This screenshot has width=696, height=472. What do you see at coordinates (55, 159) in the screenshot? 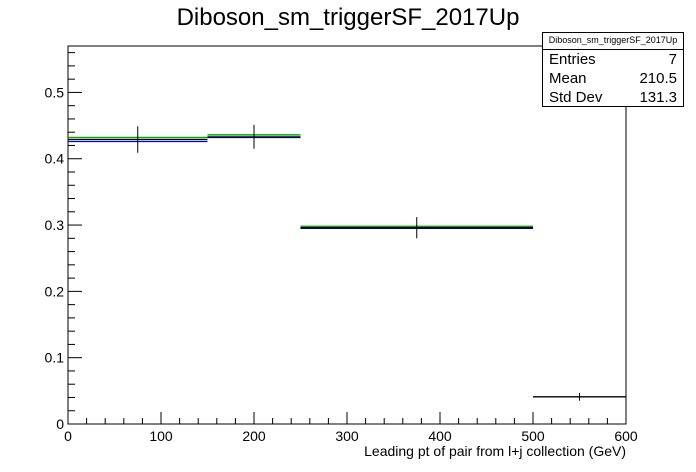
I see `y-tick-label: 0.4` at bounding box center [55, 159].